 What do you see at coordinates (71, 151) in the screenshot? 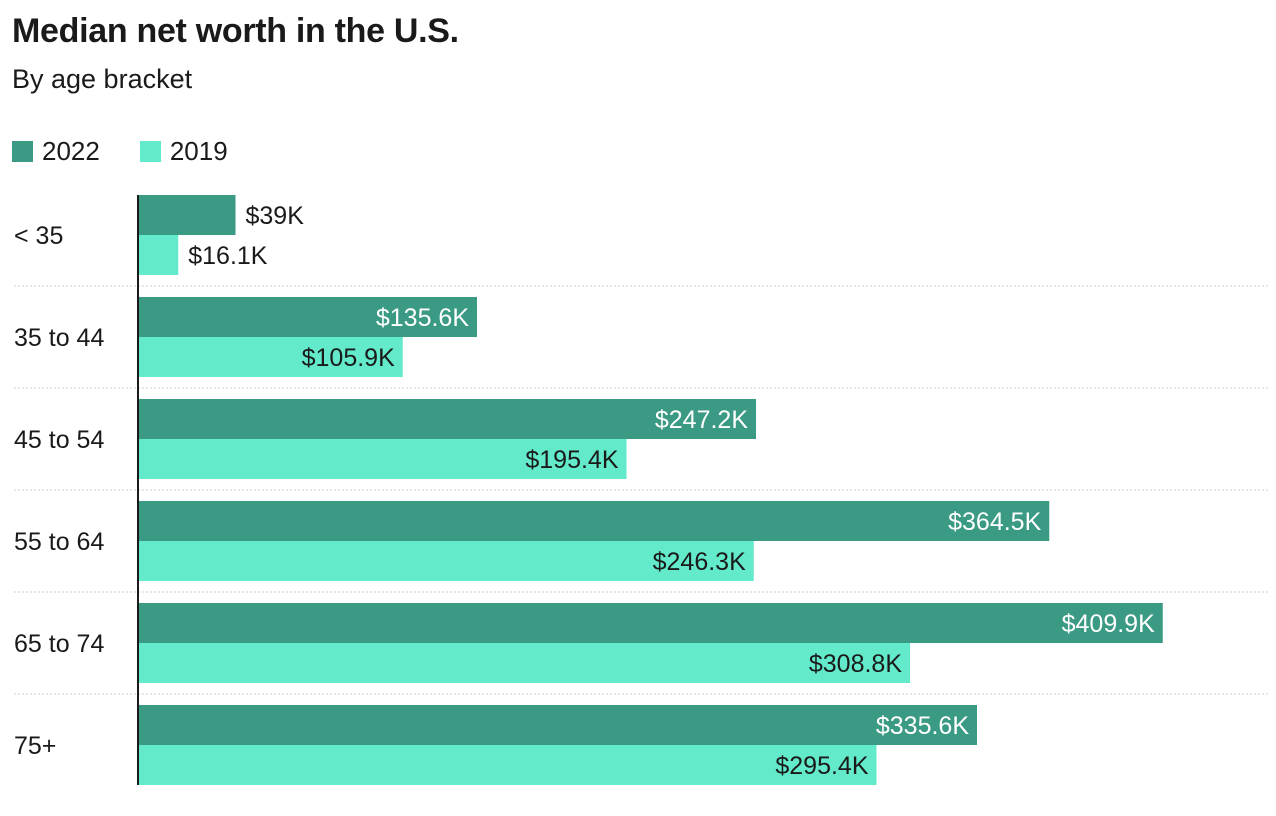
I see `legend-label-2022: 2022` at bounding box center [71, 151].